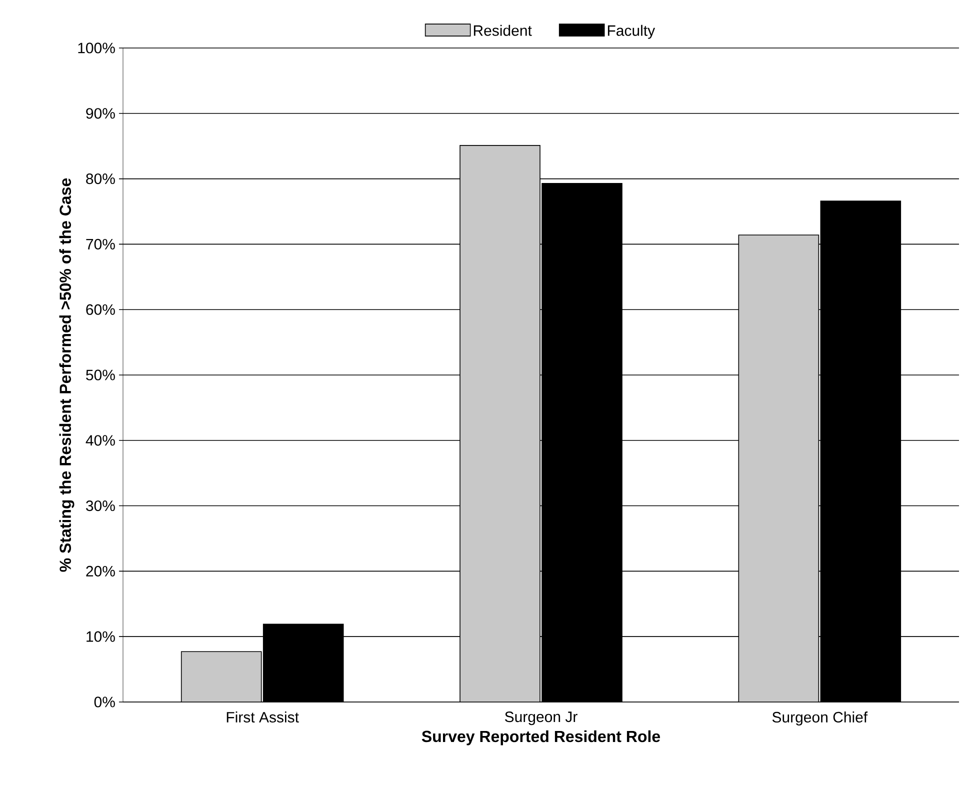 The image size is (966, 789). I want to click on y-tick-label: 90%, so click(100, 113).